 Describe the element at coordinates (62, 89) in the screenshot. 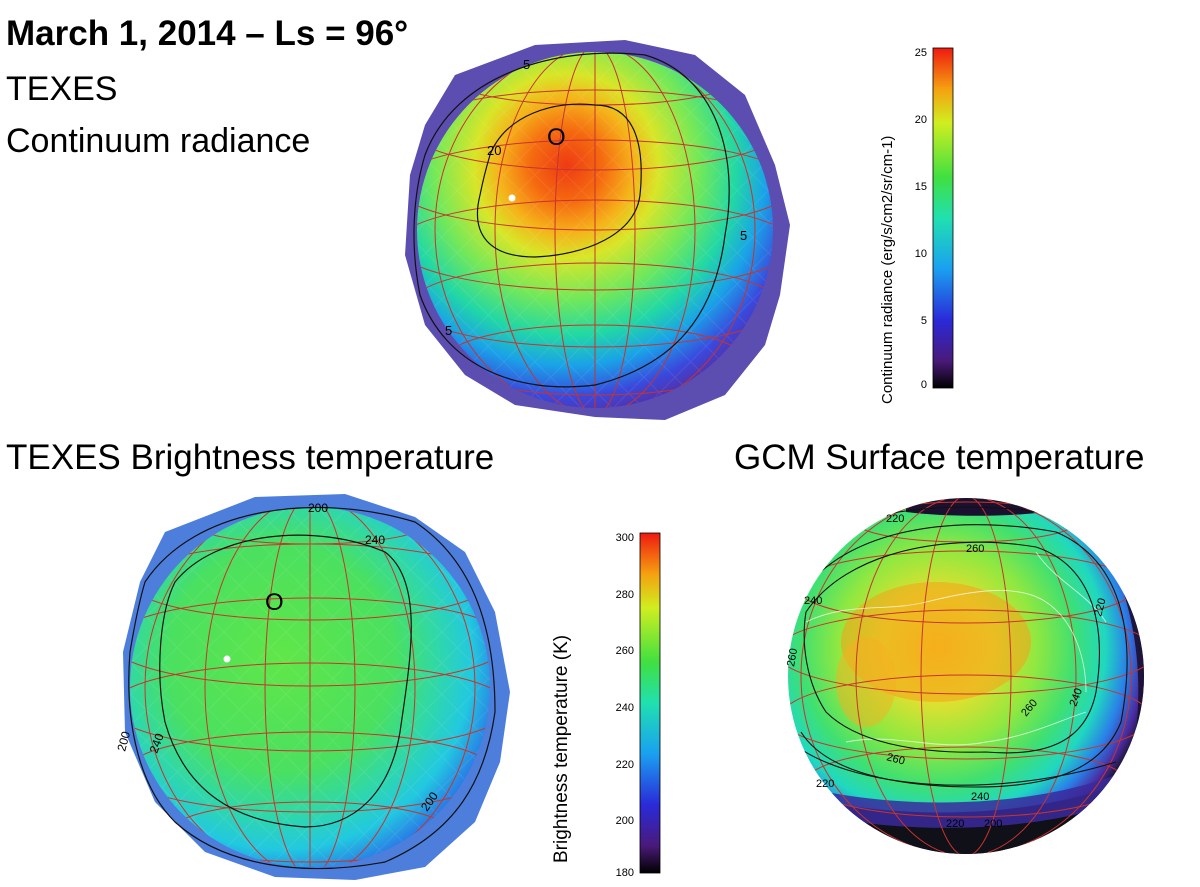

I see `instrument-label: TEXES` at that location.